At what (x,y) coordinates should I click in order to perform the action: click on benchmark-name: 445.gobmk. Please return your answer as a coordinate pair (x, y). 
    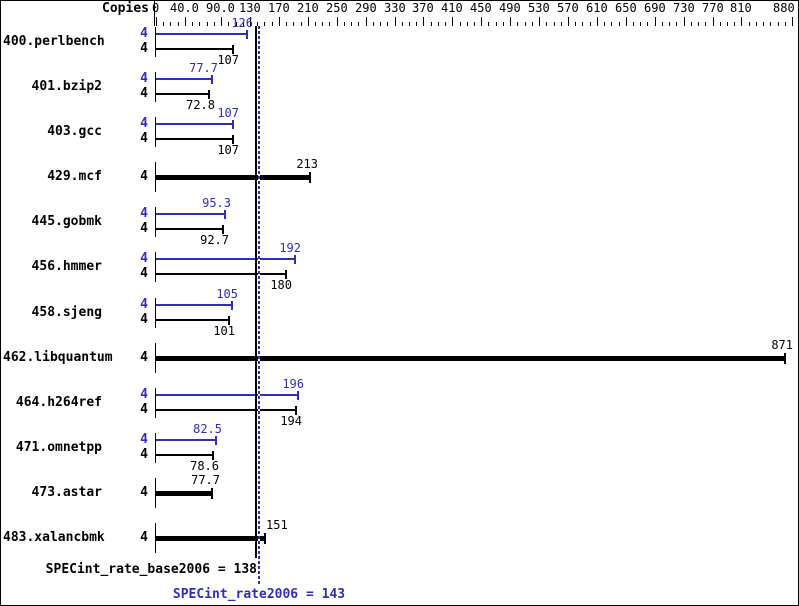
    Looking at the image, I should click on (66, 221).